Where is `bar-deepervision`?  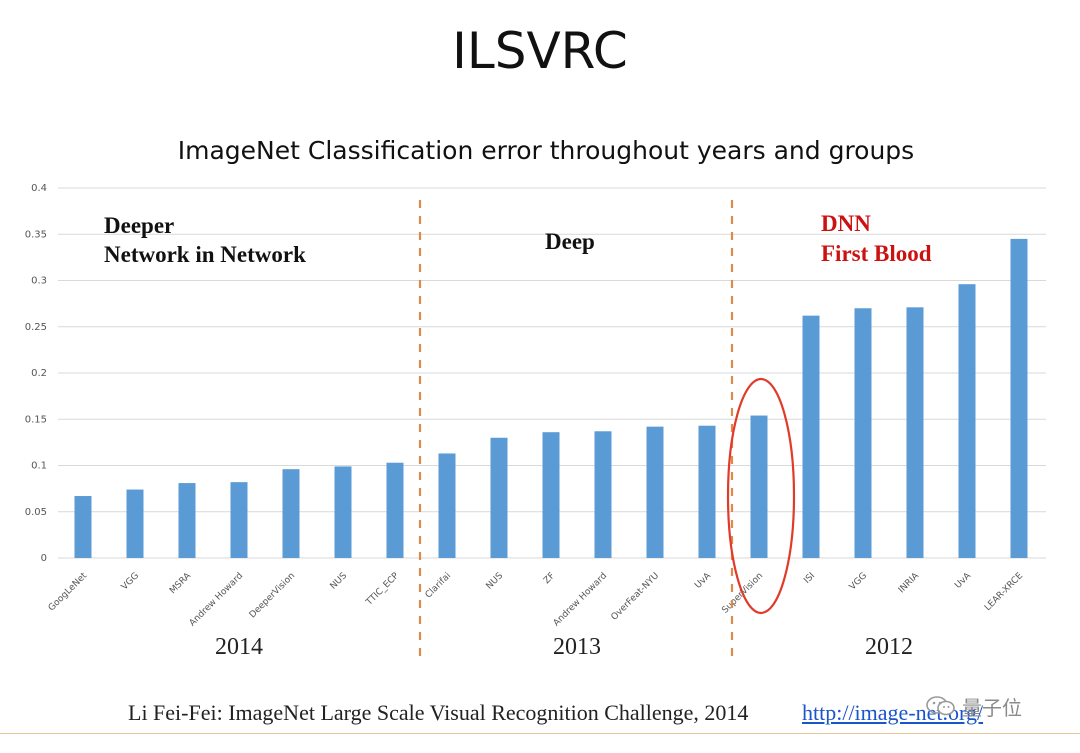 bar-deepervision is located at coordinates (291, 513).